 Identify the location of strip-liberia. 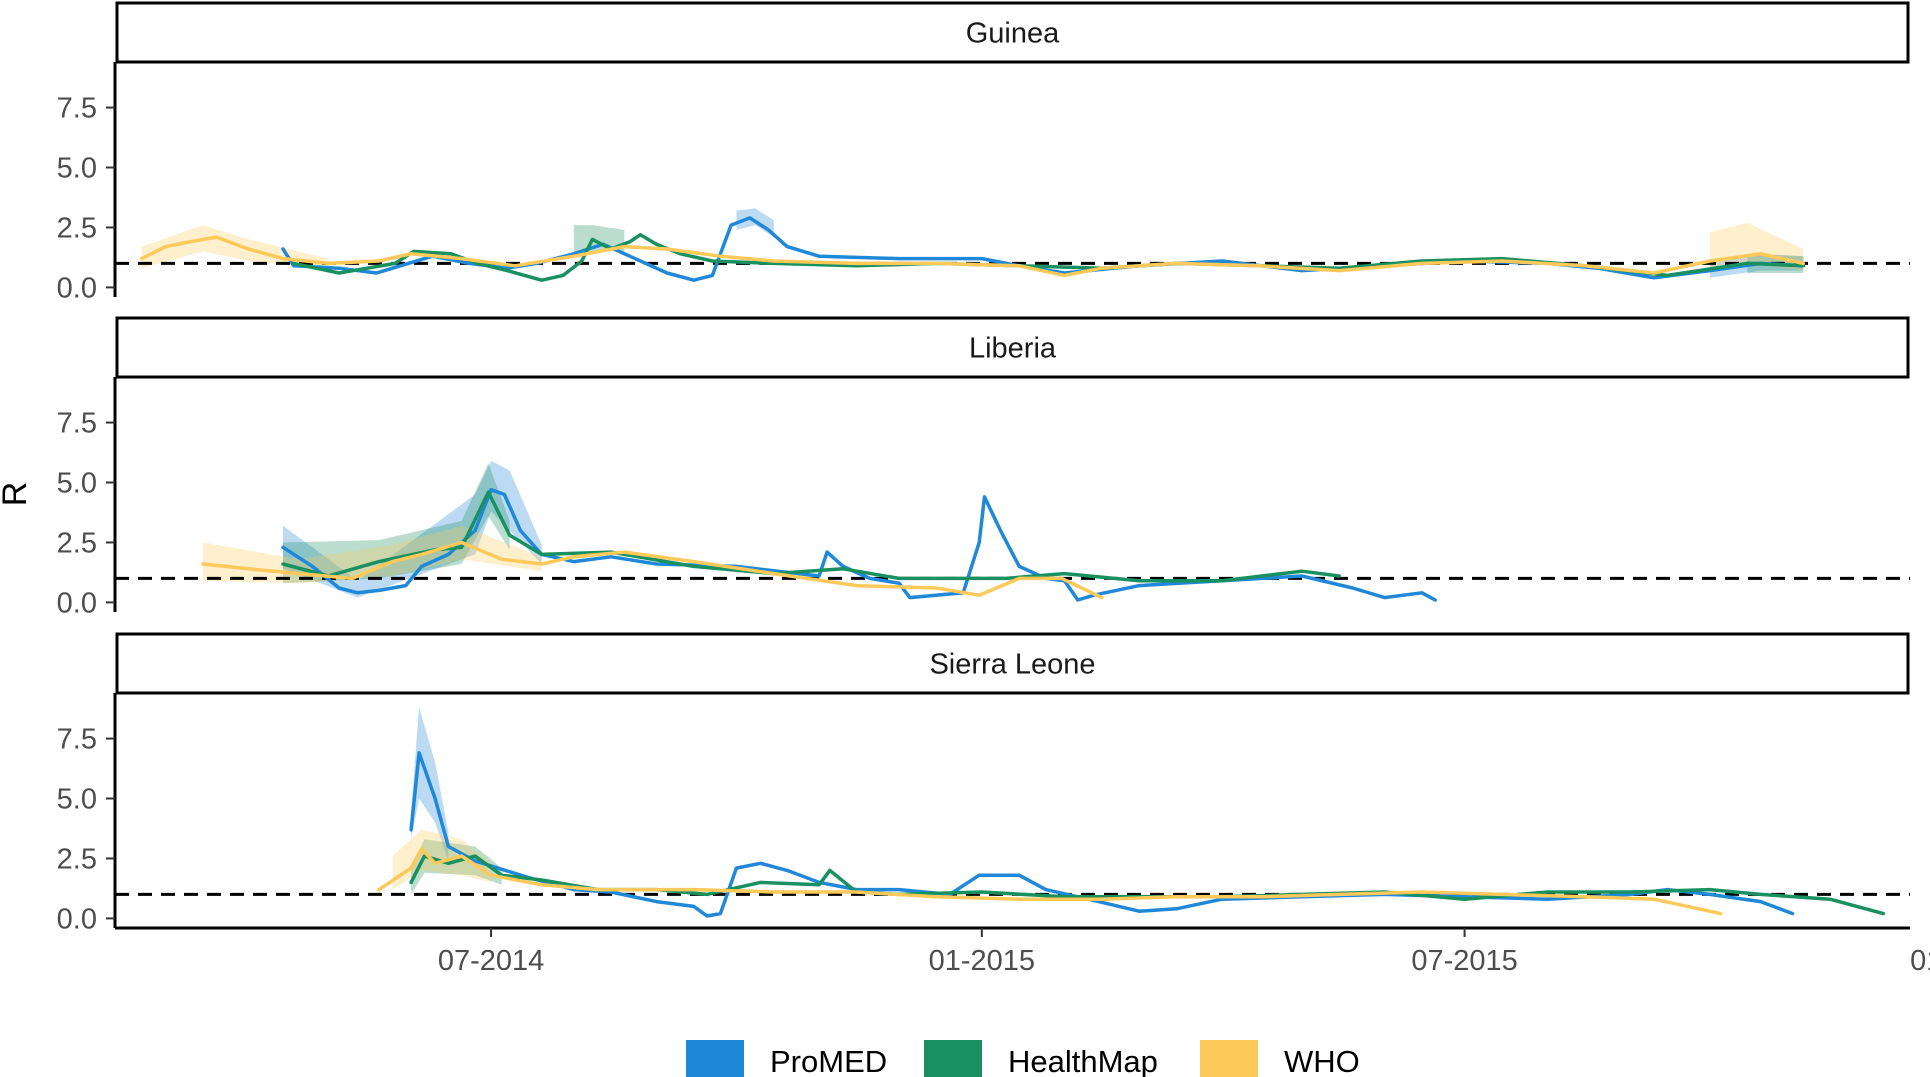
(1012, 347).